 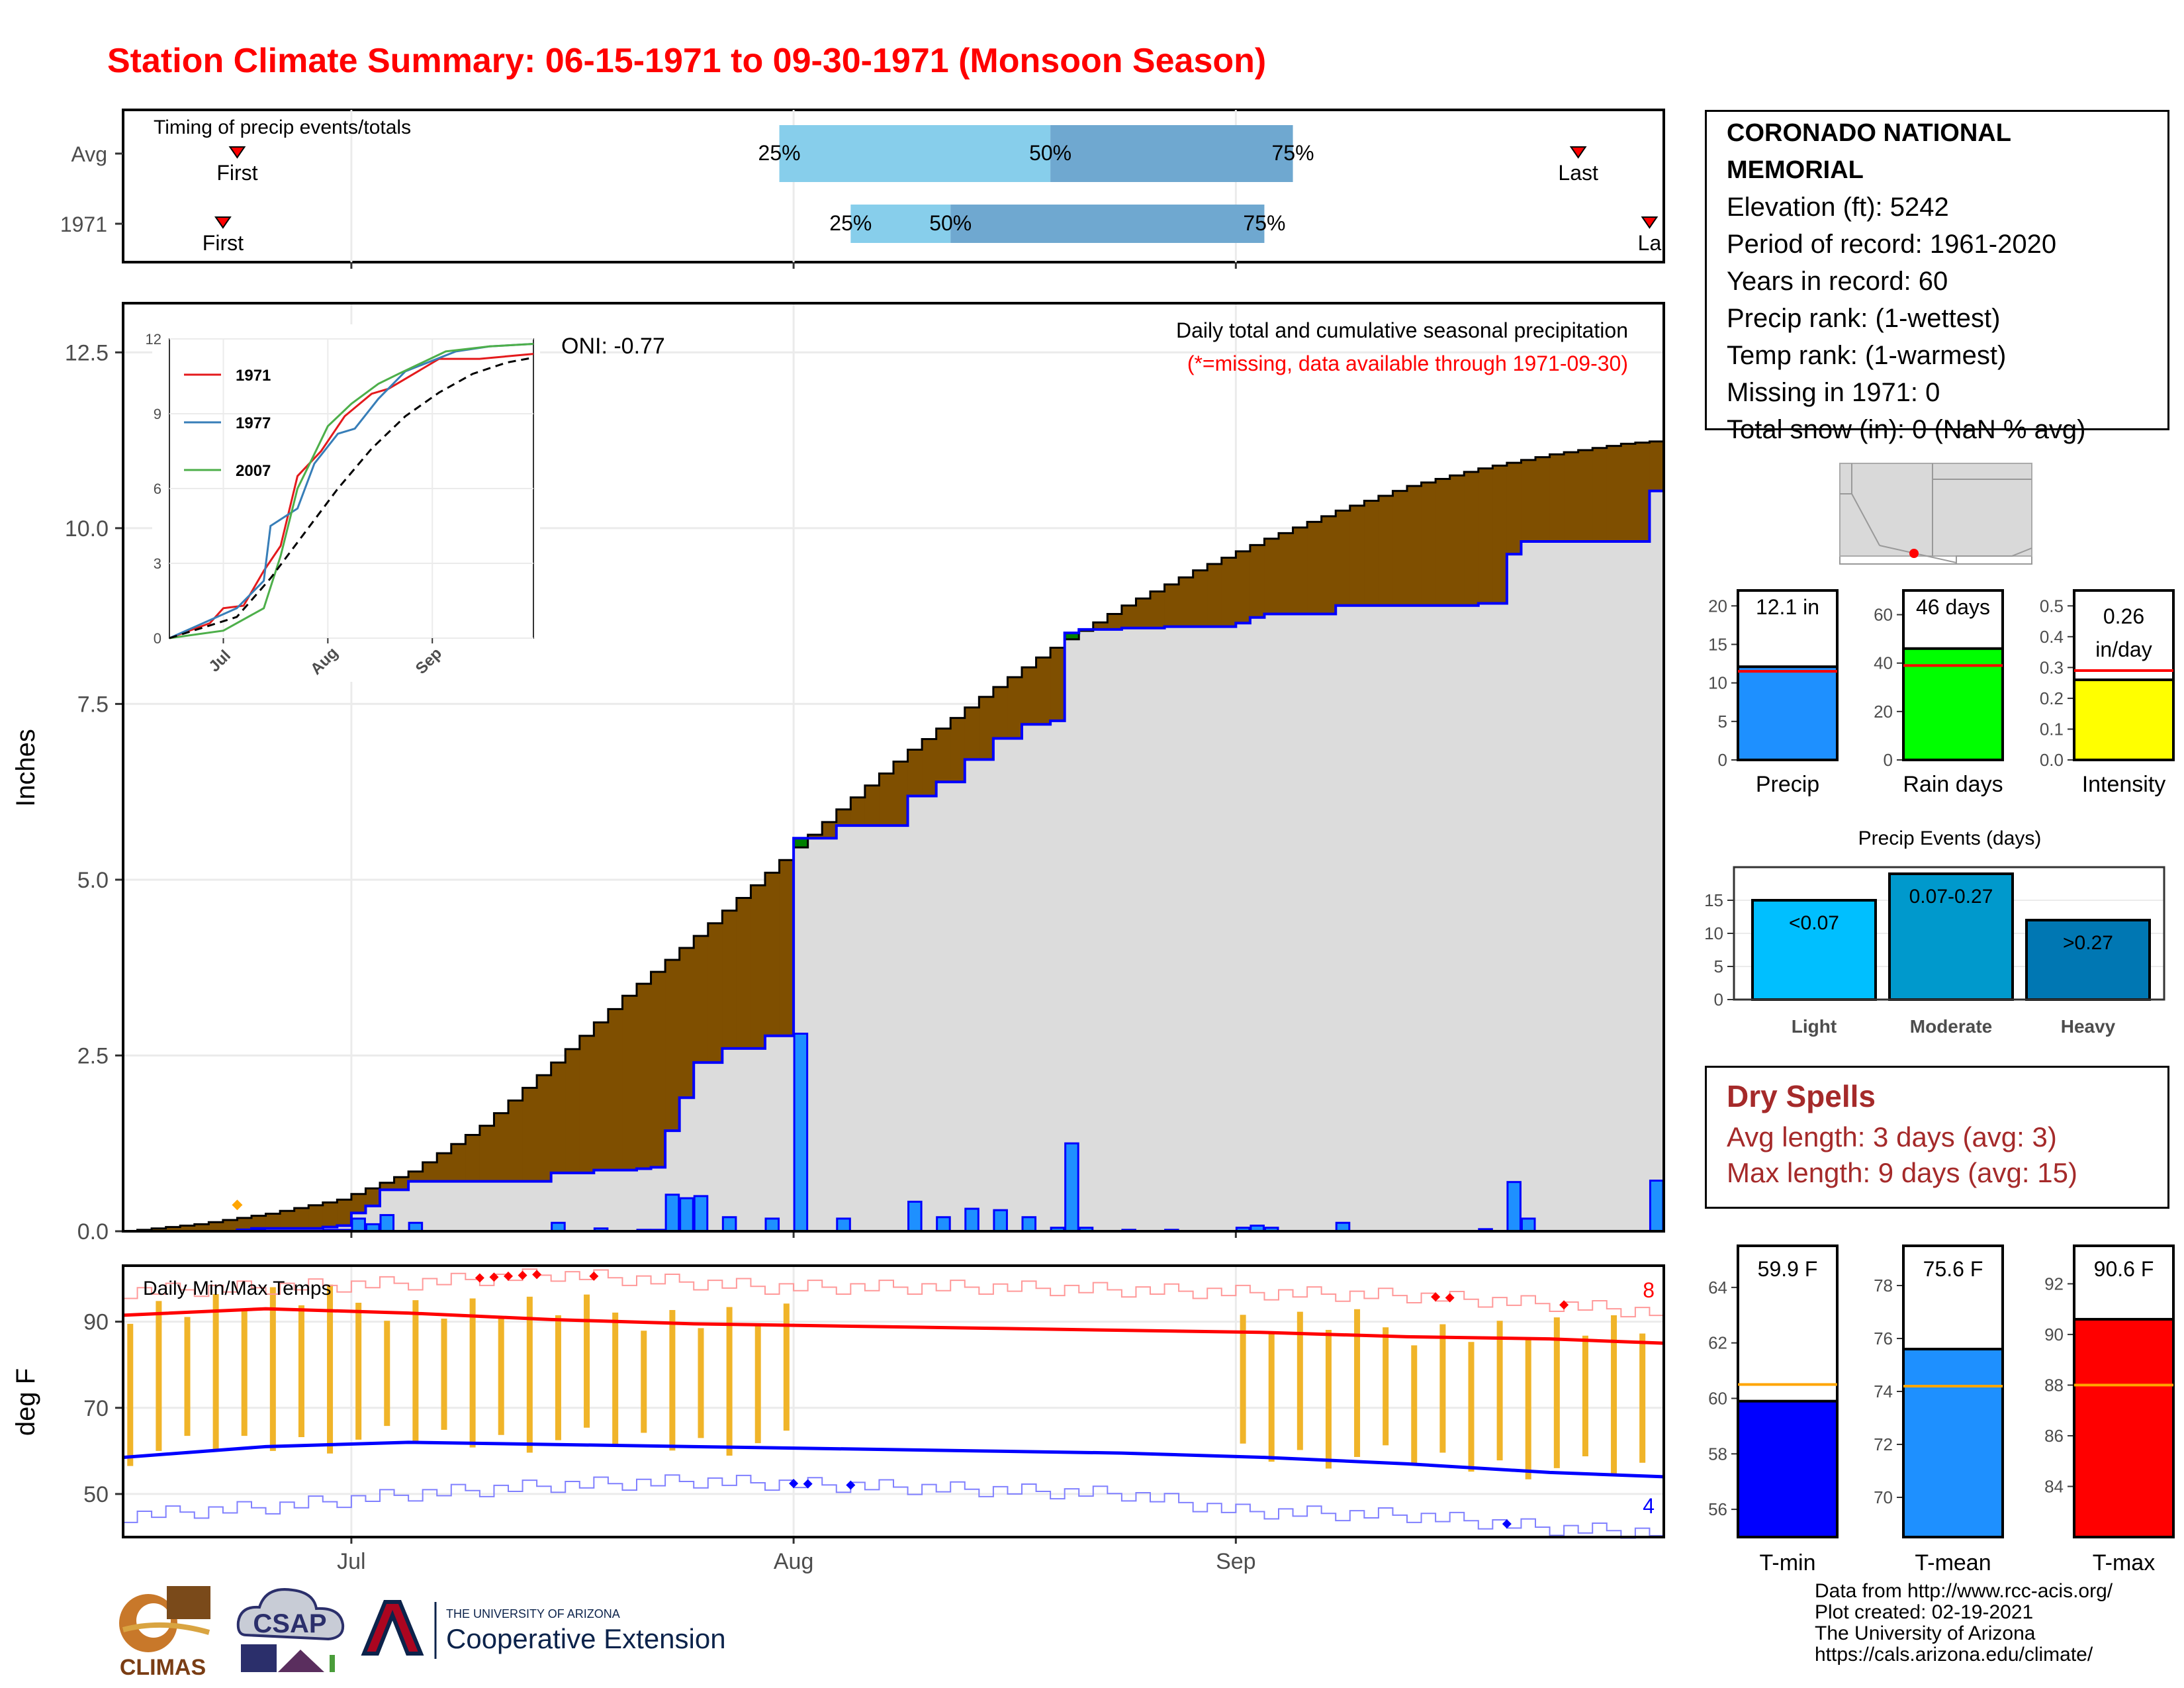 I want to click on avg-tmin-line, so click(x=893, y=1459).